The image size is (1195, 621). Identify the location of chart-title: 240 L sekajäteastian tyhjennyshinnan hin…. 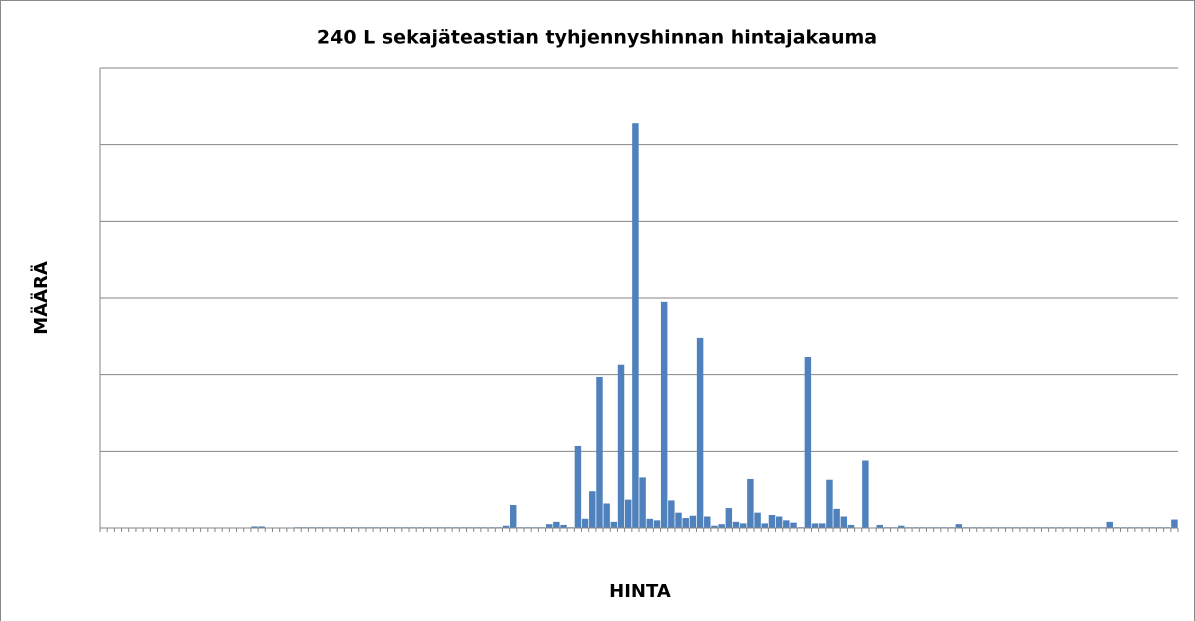
(597, 38).